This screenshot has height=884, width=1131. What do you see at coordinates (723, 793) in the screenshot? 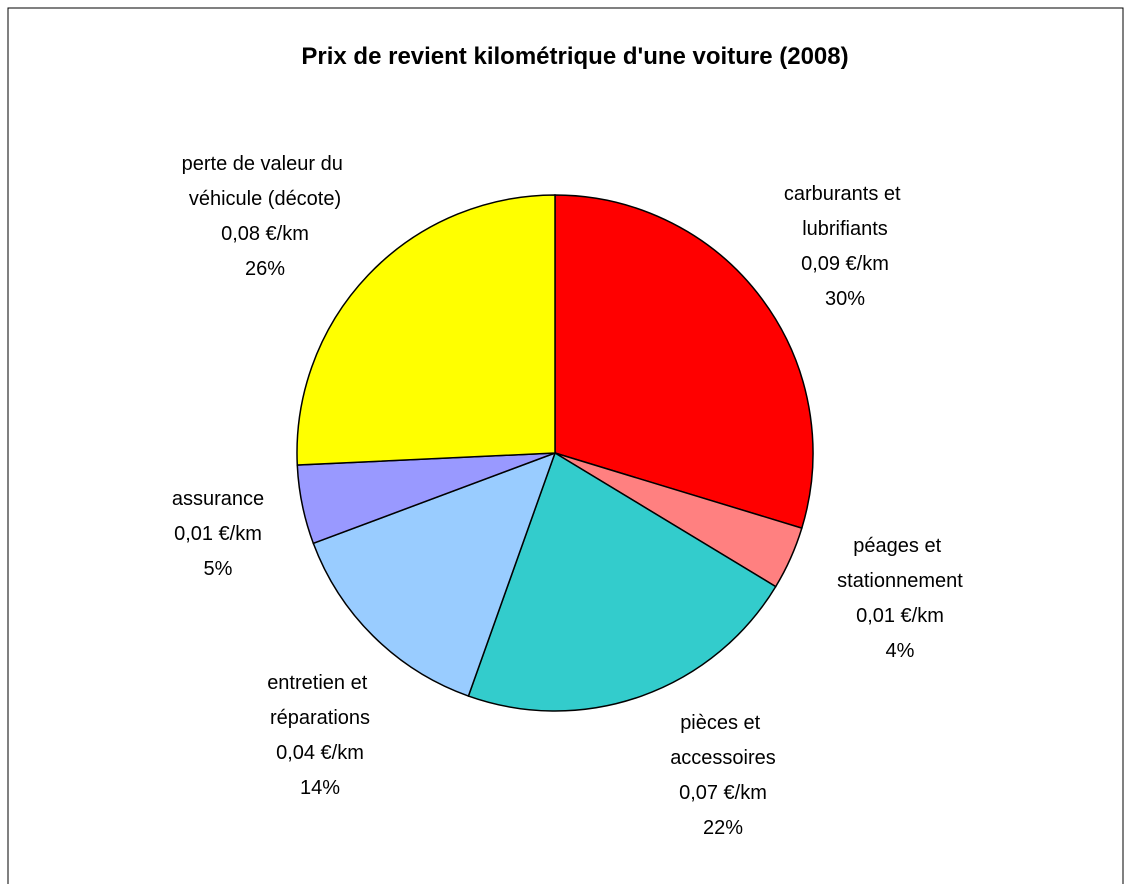
I see `slice-cost: 0,07 €/km` at bounding box center [723, 793].